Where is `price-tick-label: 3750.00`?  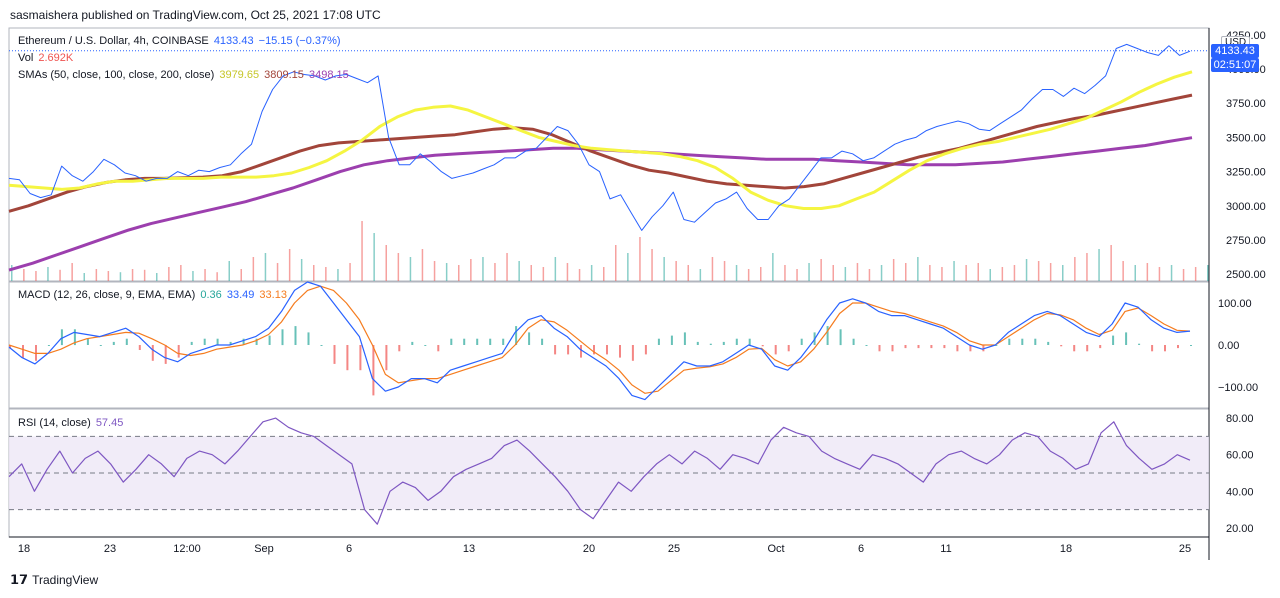 price-tick-label: 3750.00 is located at coordinates (1246, 104).